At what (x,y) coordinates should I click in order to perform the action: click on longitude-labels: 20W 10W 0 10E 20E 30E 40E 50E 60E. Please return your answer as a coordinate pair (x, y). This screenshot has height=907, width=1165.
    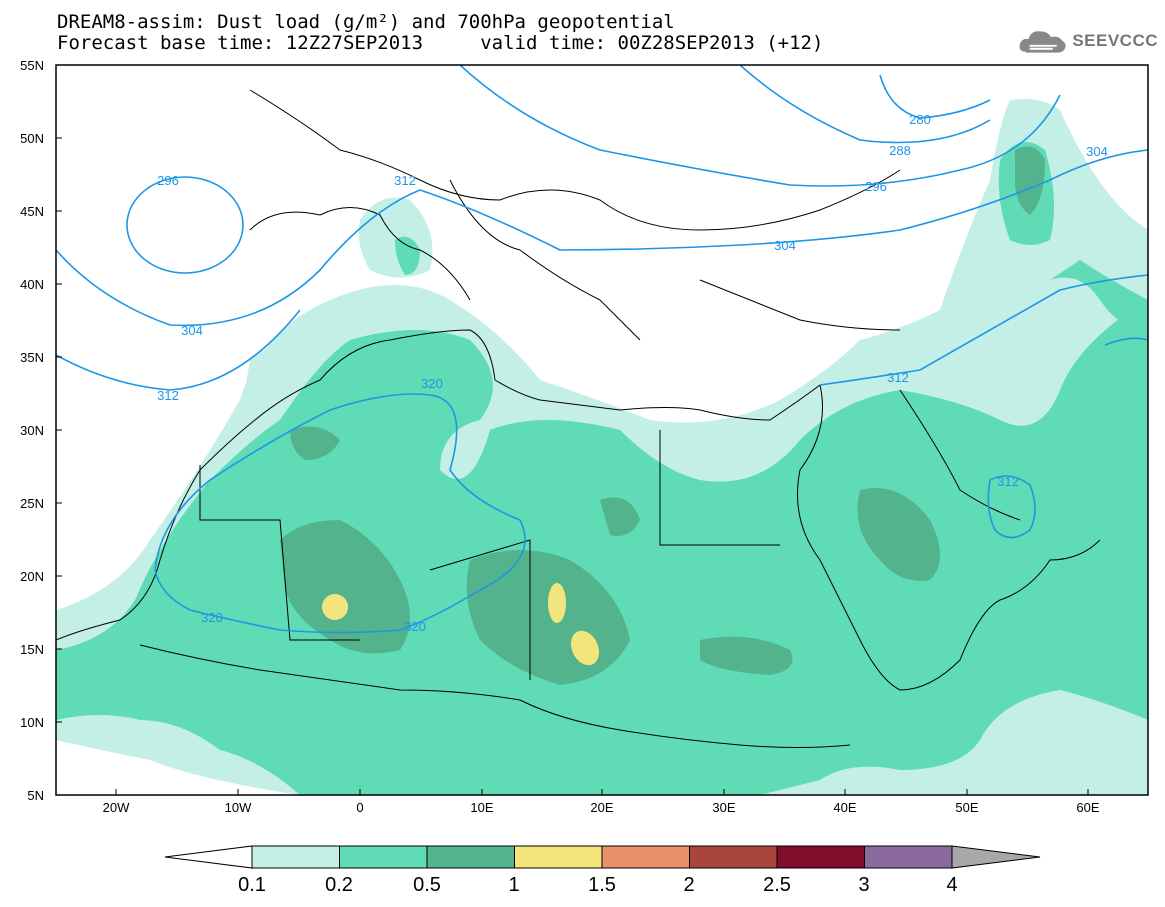
    Looking at the image, I should click on (601, 807).